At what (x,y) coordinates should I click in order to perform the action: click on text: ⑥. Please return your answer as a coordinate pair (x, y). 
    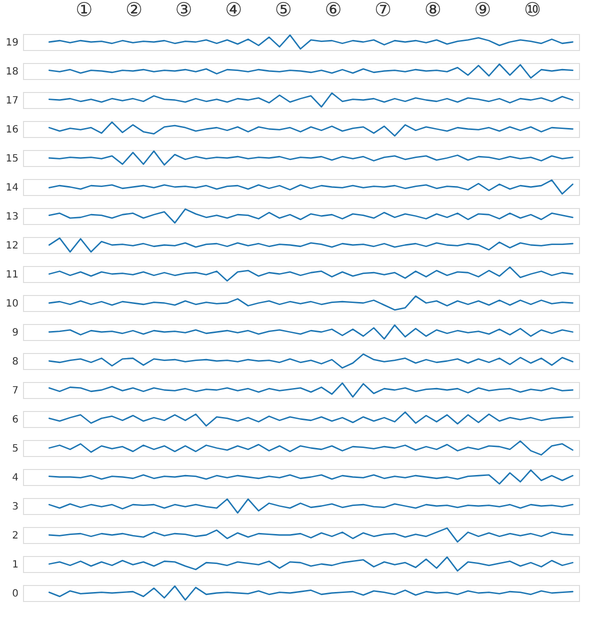
    Looking at the image, I should click on (333, 10).